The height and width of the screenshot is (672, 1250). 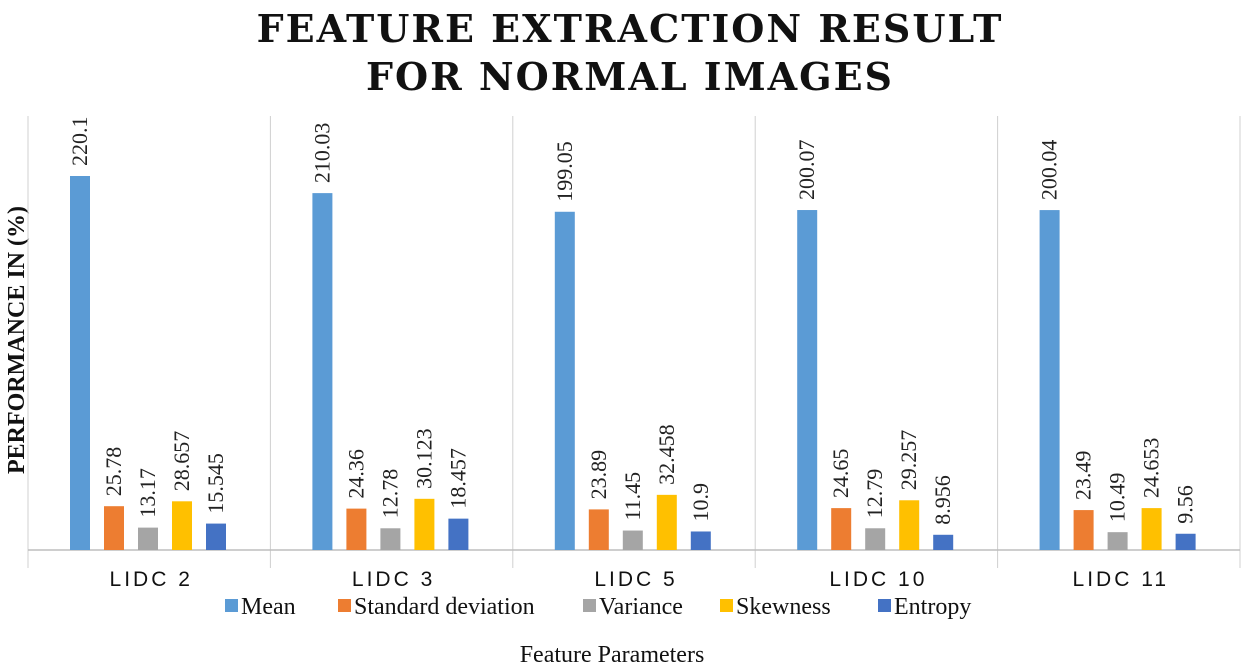 I want to click on y-axis-label: PERFORMANCE IN (%), so click(x=17, y=340).